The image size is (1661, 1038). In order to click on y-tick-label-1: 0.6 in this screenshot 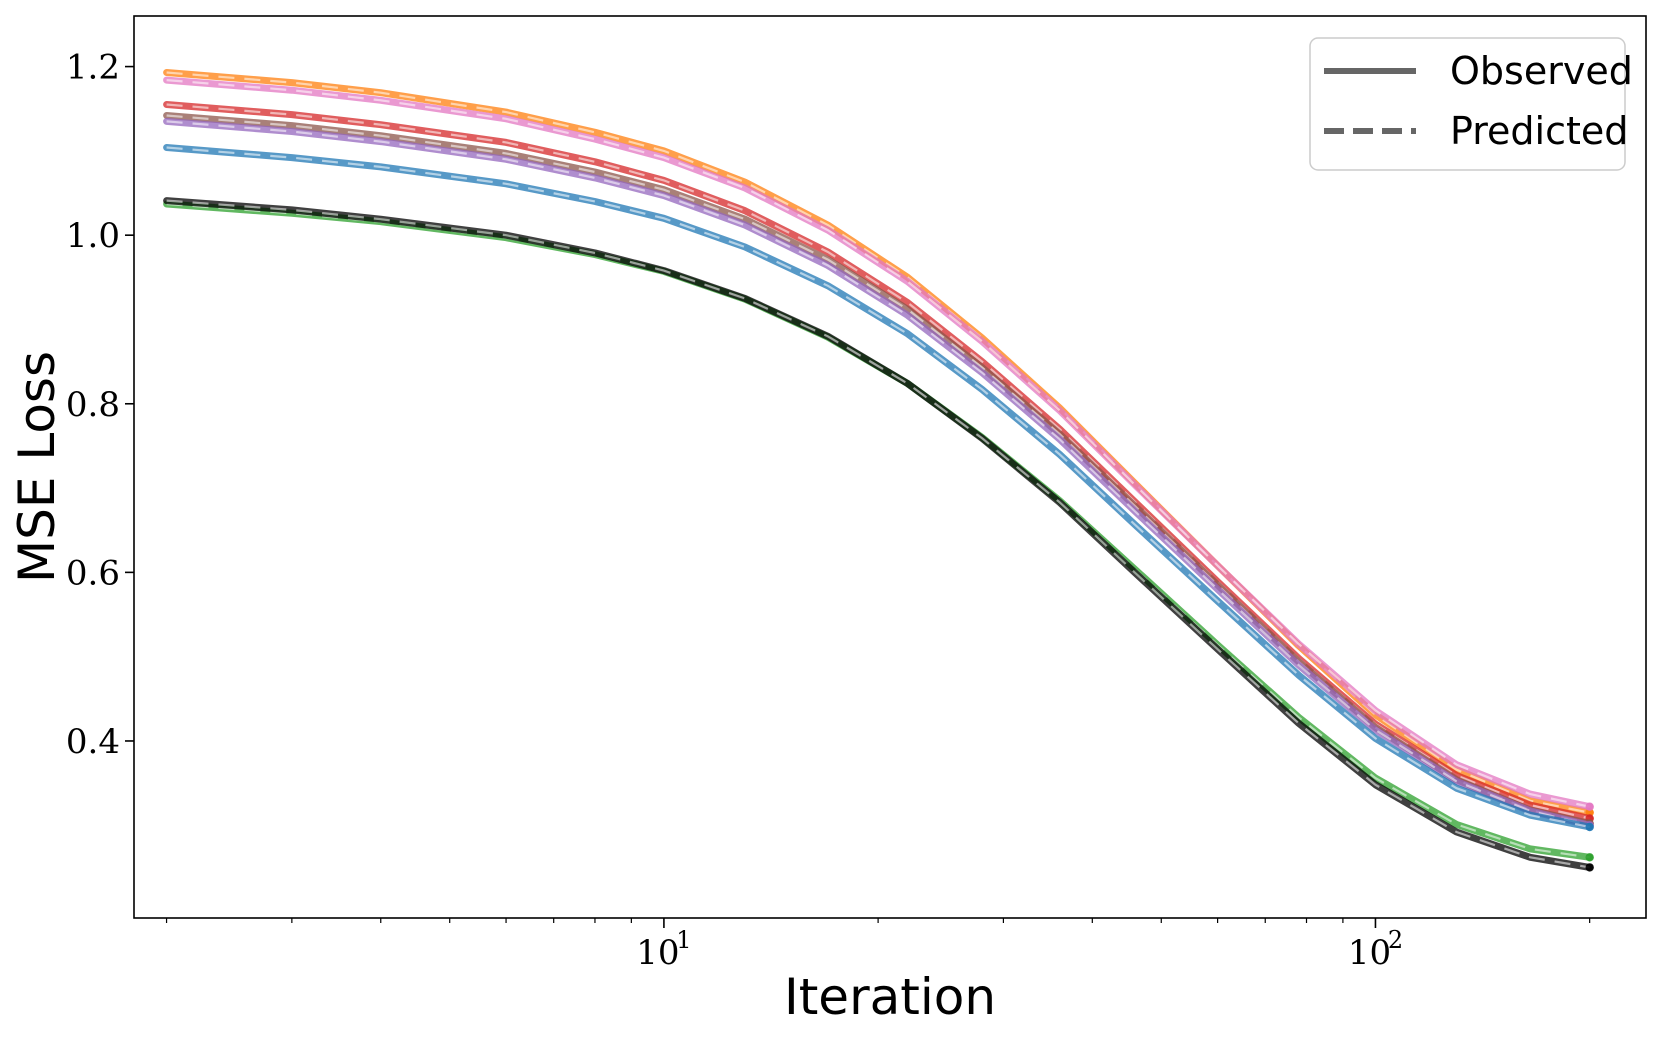, I will do `click(93, 573)`.